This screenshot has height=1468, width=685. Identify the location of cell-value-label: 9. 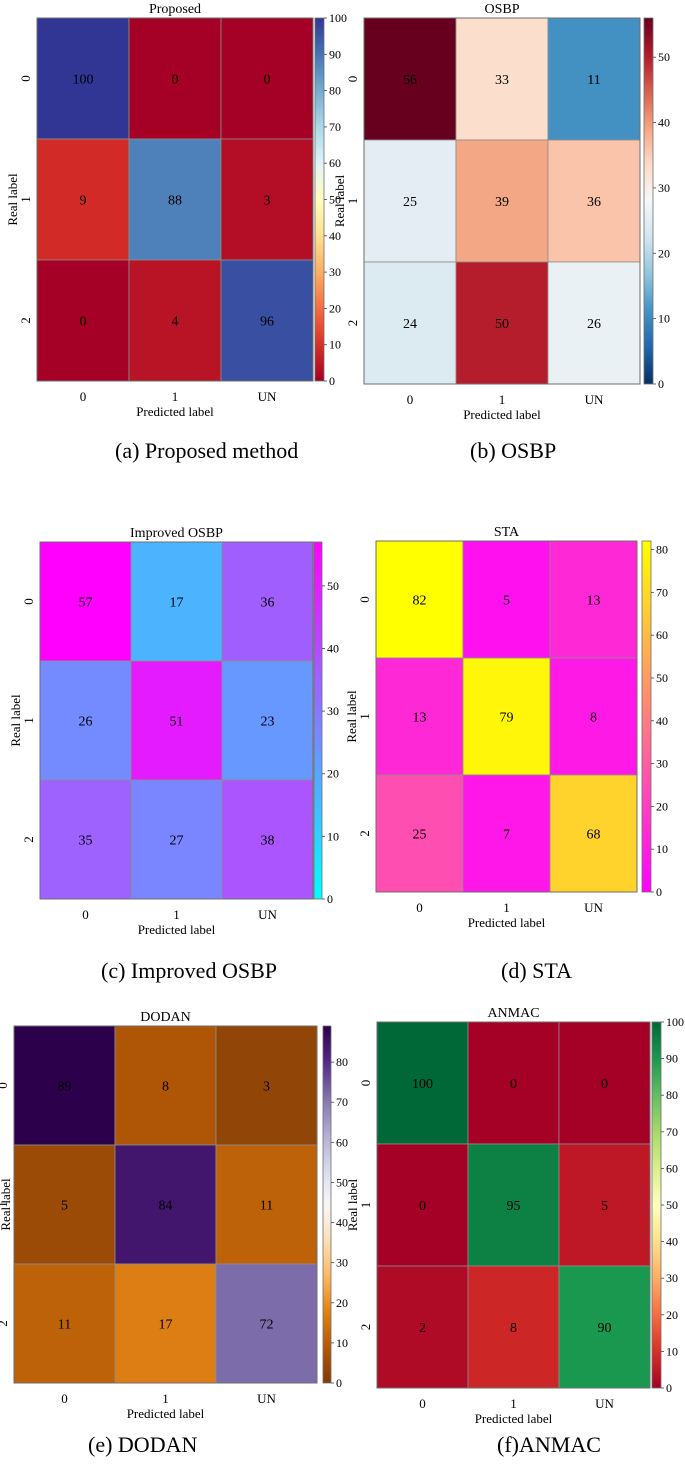
(83, 201).